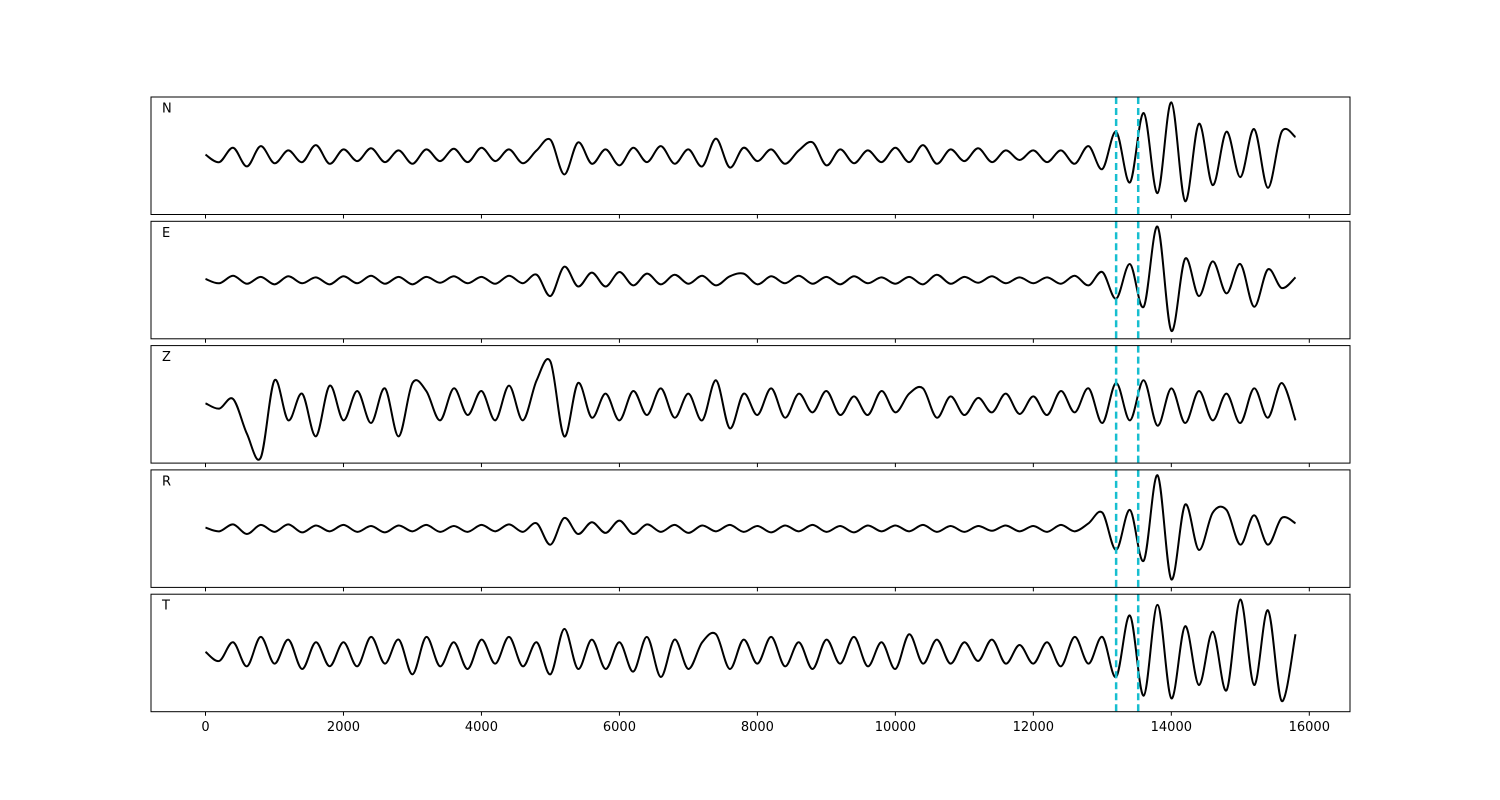 Image resolution: width=1500 pixels, height=800 pixels. I want to click on x-tick-label: 8000, so click(757, 727).